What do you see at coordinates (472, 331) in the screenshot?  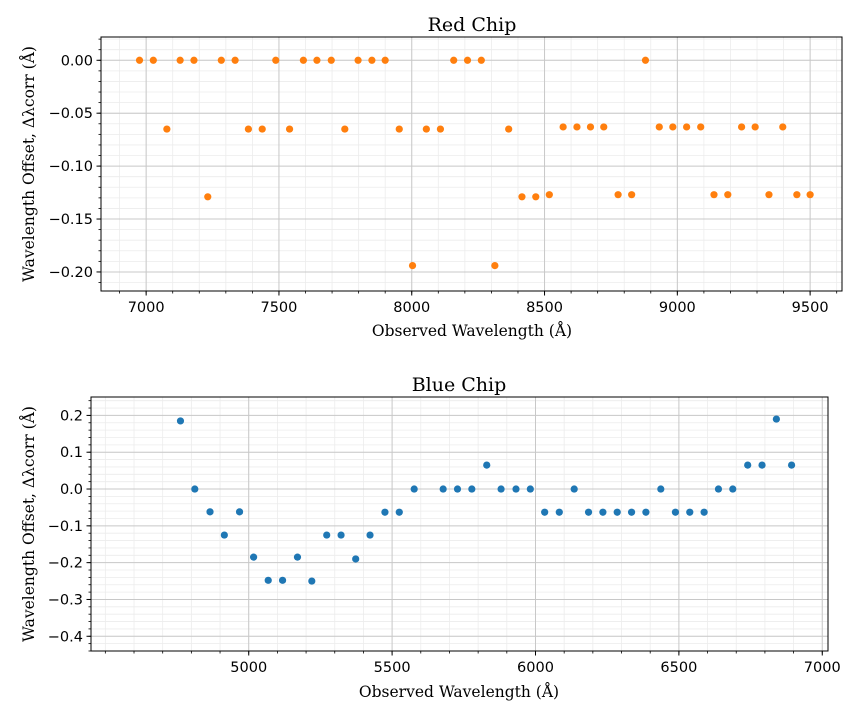 I see `red-chip-x-label: Observed Wavelength (Å)` at bounding box center [472, 331].